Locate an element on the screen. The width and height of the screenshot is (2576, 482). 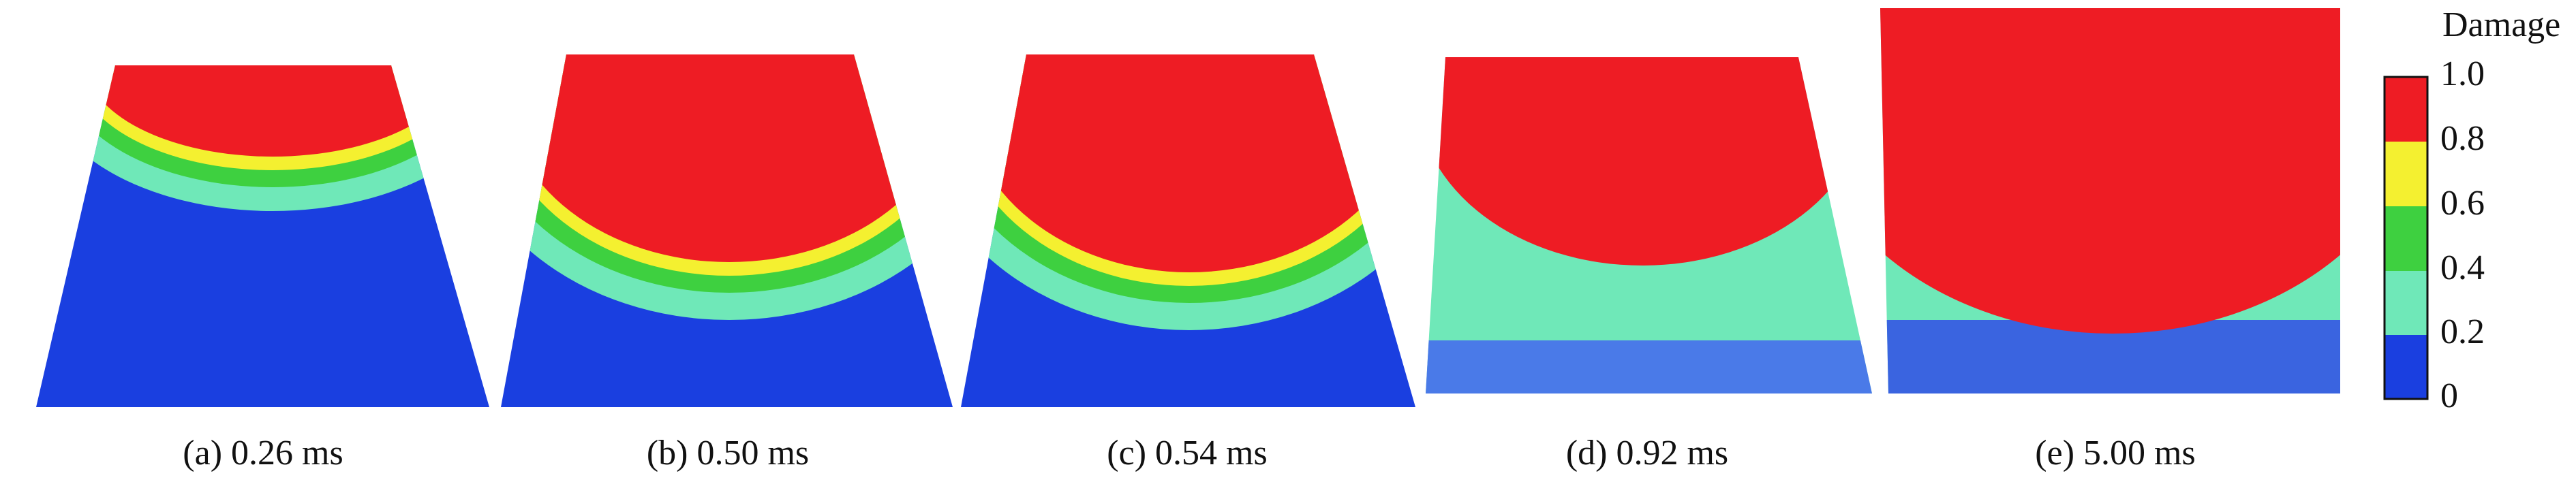
panel-d is located at coordinates (1649, 225).